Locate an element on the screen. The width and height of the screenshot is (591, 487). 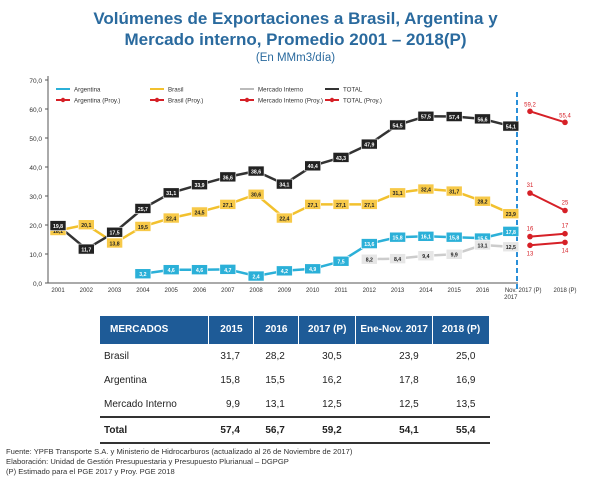
data-label: 17,8 is located at coordinates (511, 233).